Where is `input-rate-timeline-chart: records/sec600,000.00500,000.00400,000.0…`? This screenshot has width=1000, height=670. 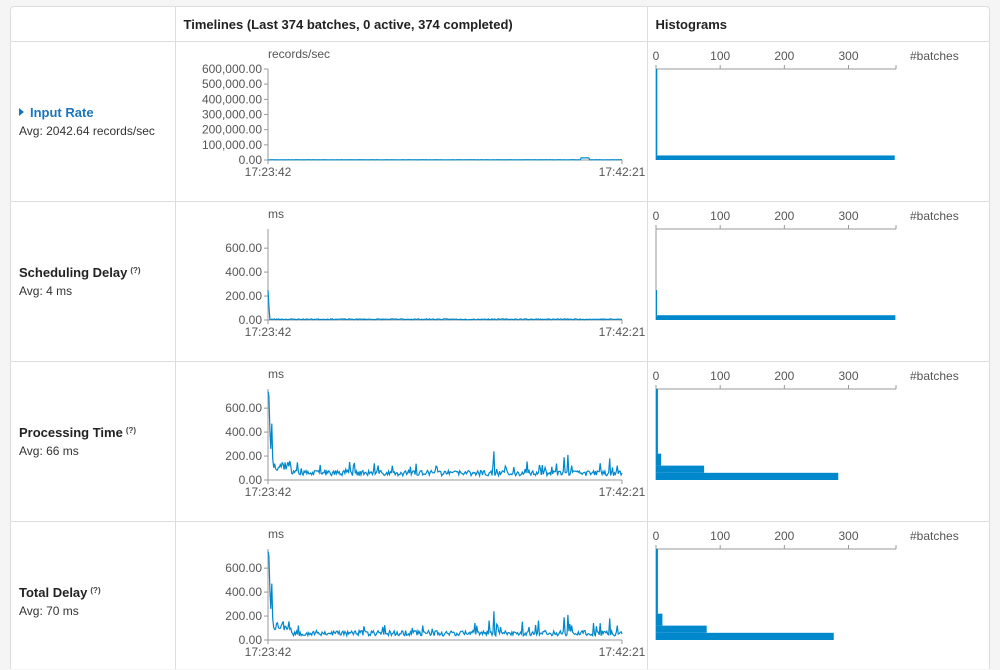 input-rate-timeline-chart: records/sec600,000.00500,000.00400,000.0… is located at coordinates (423, 113).